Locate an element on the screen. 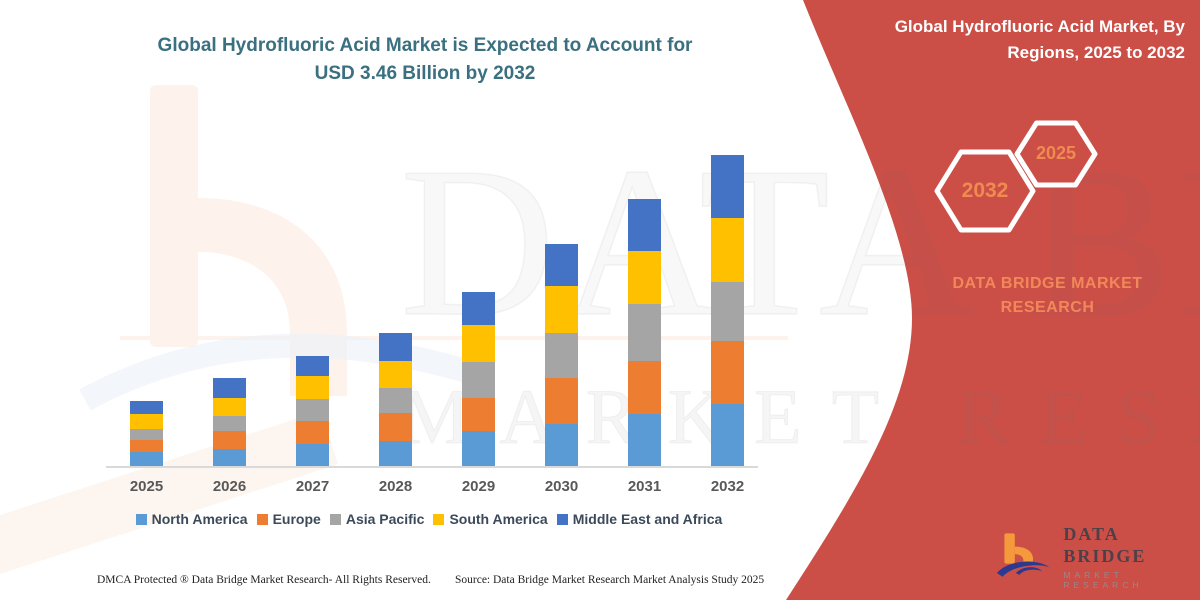 Image resolution: width=1200 pixels, height=600 pixels. stacked-bar-2032 is located at coordinates (727, 310).